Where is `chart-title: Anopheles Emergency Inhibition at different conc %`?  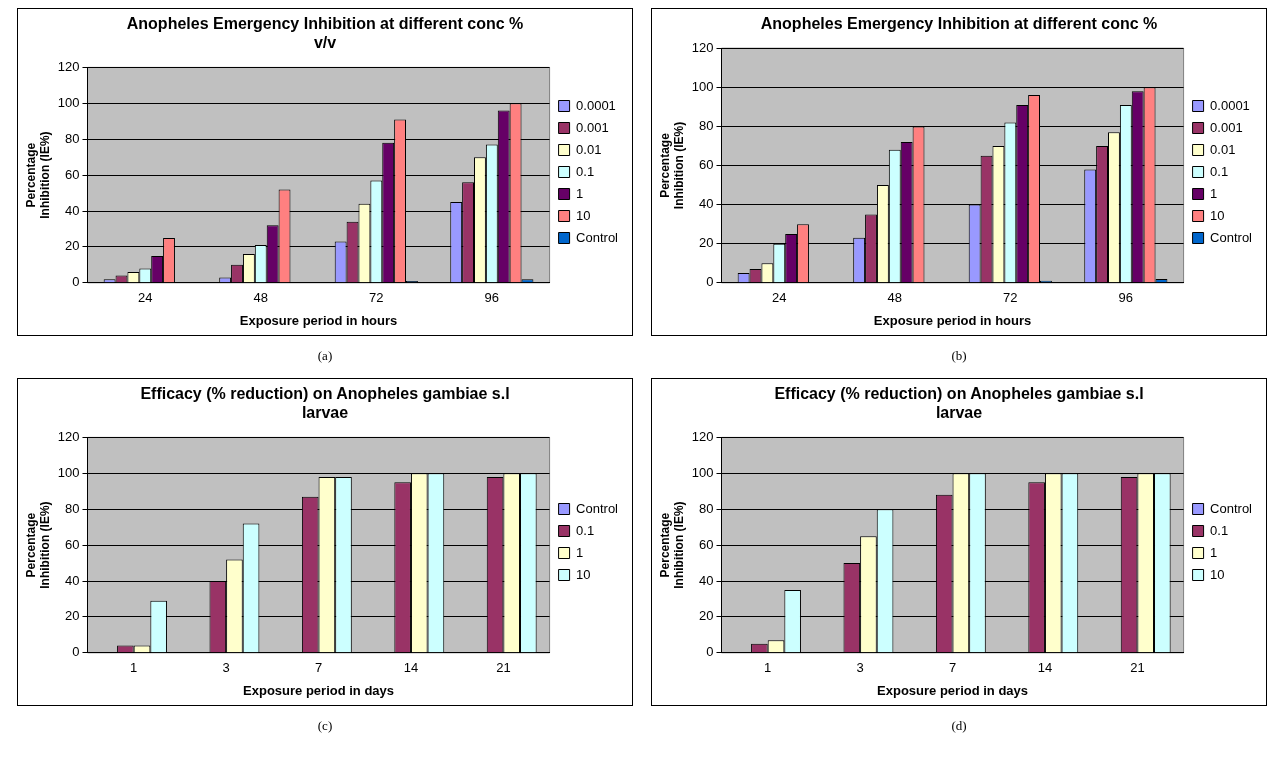
chart-title: Anopheles Emergency Inhibition at different conc % is located at coordinates (959, 24).